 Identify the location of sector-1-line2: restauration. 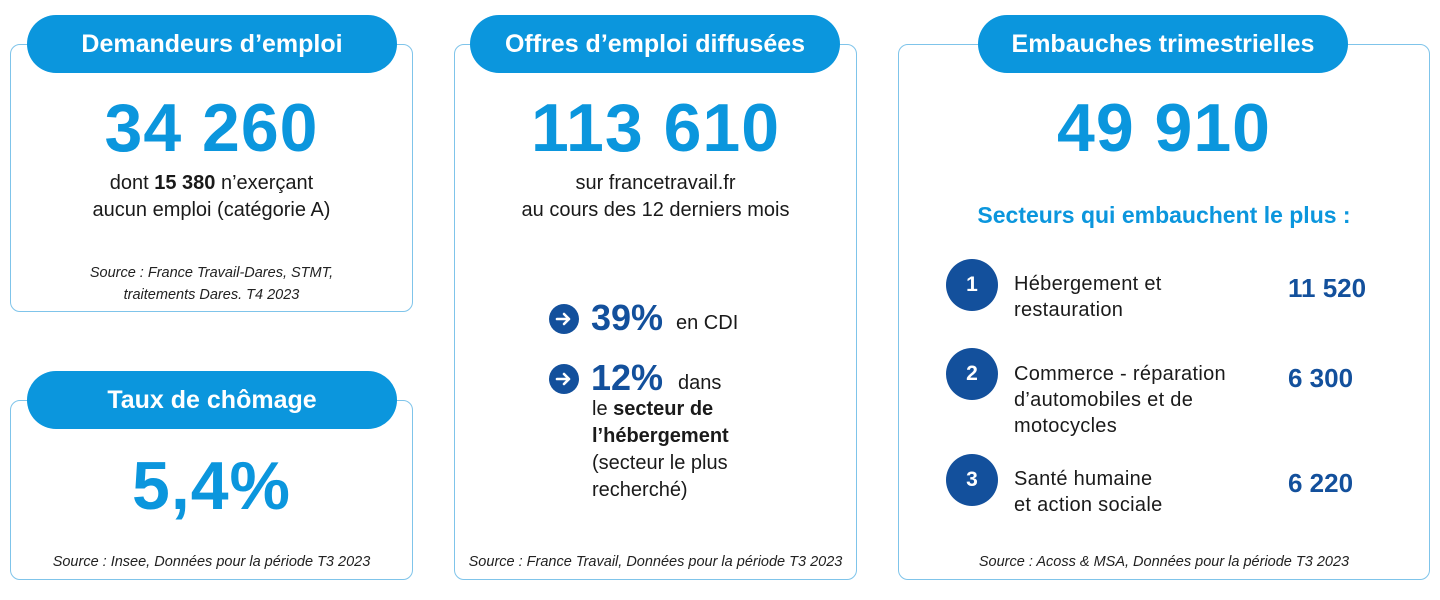
(1069, 310).